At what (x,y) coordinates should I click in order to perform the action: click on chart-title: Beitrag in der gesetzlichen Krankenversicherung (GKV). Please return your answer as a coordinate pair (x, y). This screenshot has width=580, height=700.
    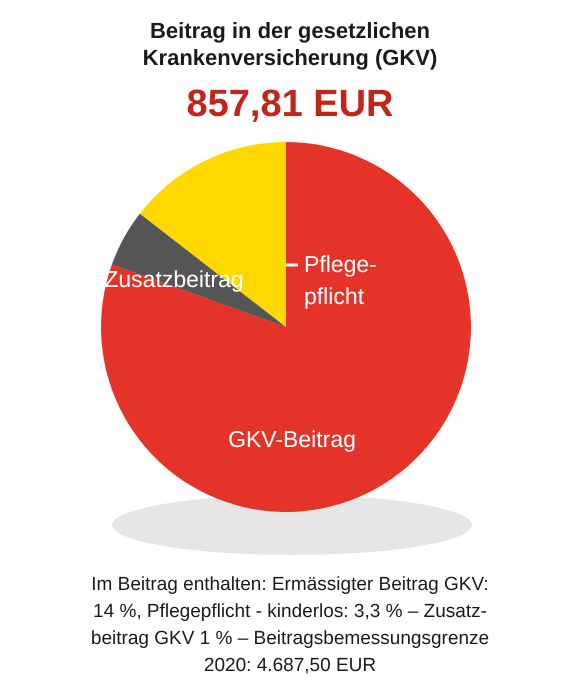
    Looking at the image, I should click on (290, 44).